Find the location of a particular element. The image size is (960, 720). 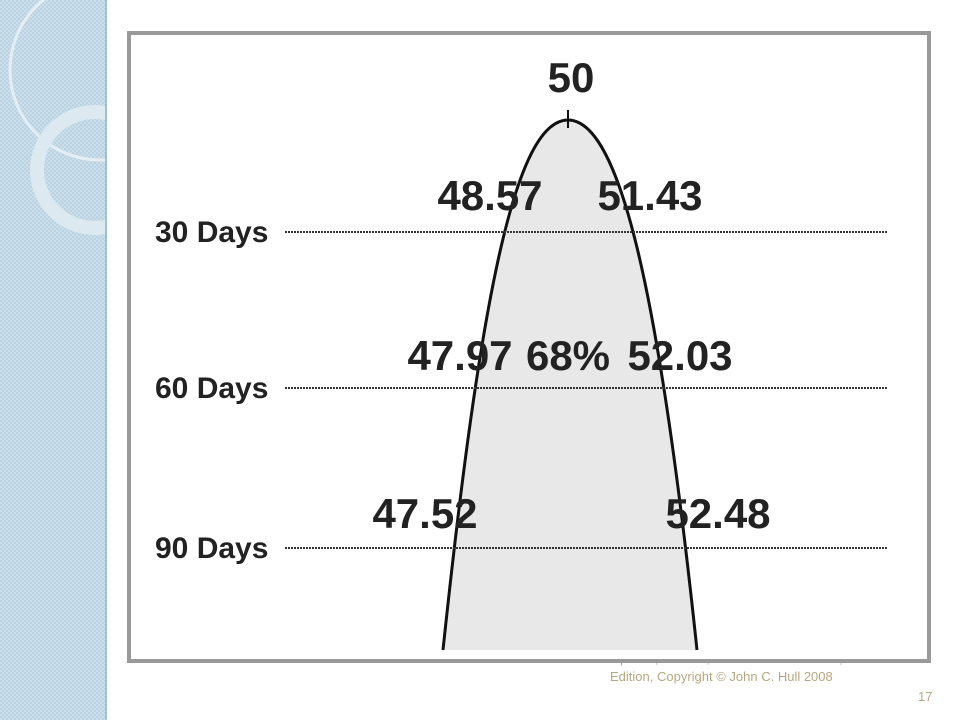

high-bound: 51.43 is located at coordinates (649, 195).